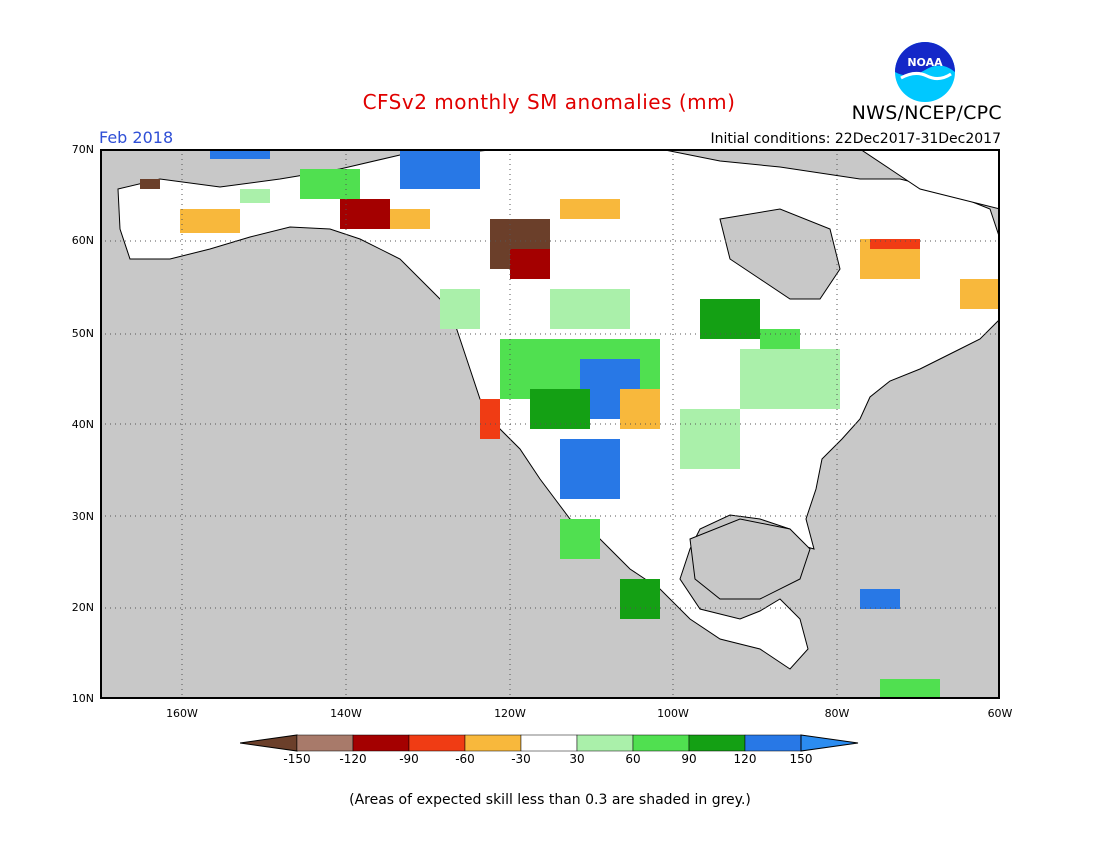  I want to click on lon-label-80w: 80W, so click(837, 713).